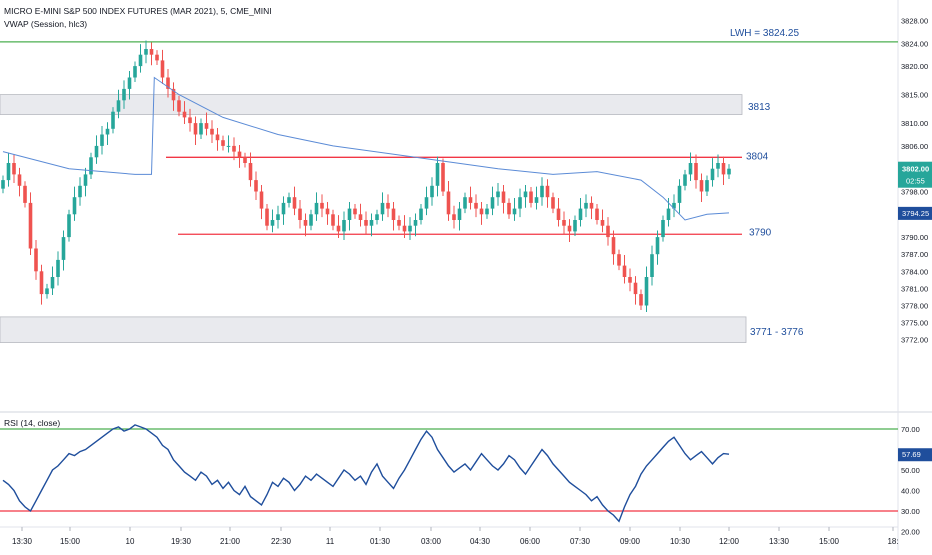  I want to click on price-tick-label: 3784.00, so click(914, 271).